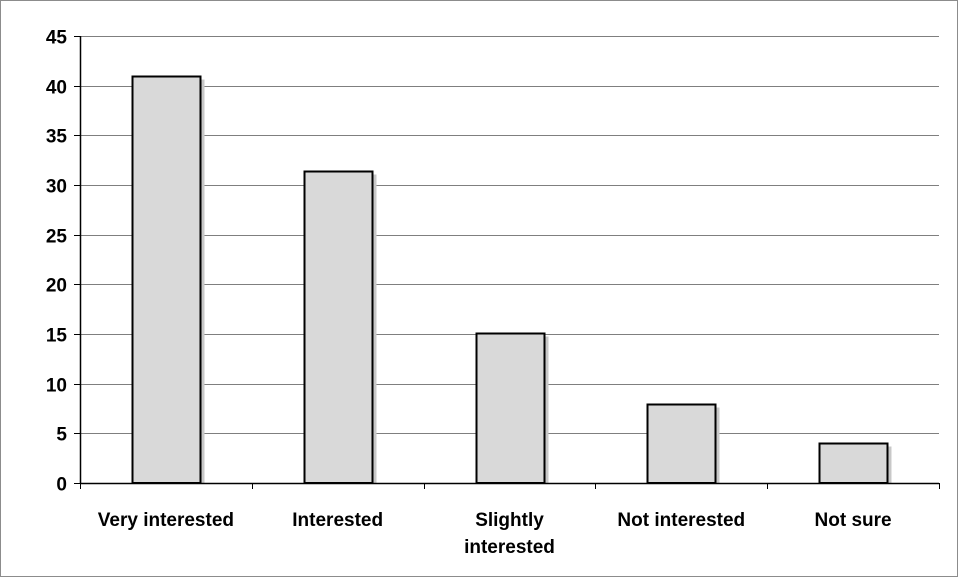  I want to click on y-tick-label: 25, so click(57, 237).